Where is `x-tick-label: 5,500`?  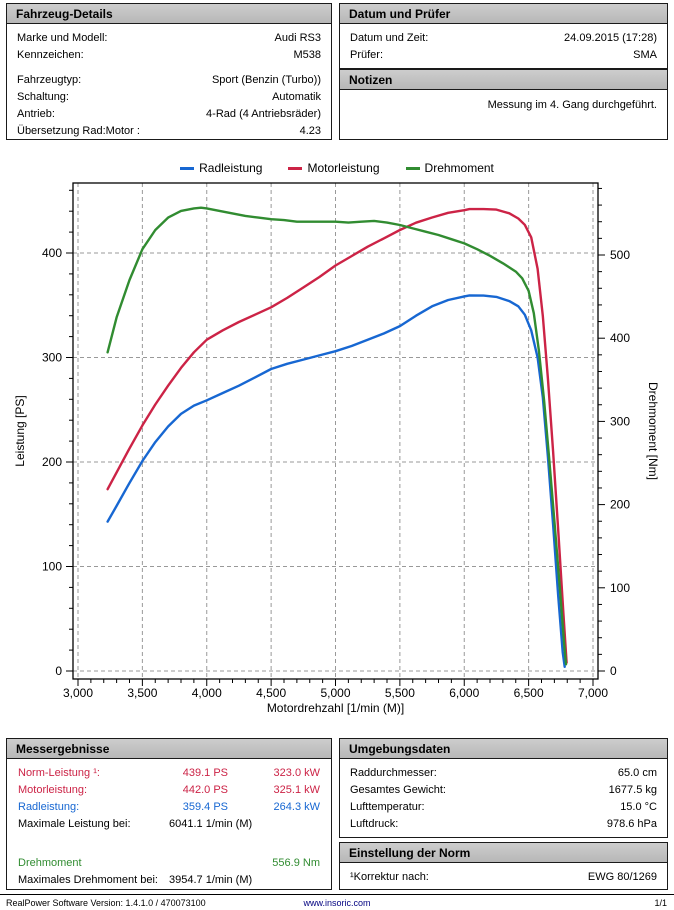 x-tick-label: 5,500 is located at coordinates (400, 693).